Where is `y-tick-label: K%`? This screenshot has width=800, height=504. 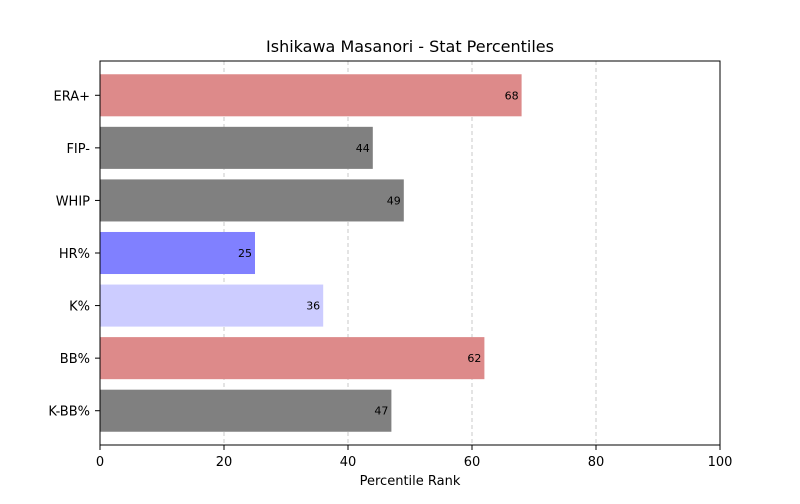 y-tick-label: K% is located at coordinates (79, 307).